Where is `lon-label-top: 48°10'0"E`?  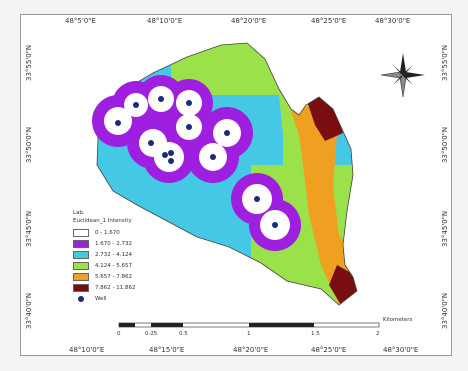
lon-label-top: 48°10'0"E is located at coordinates (165, 21).